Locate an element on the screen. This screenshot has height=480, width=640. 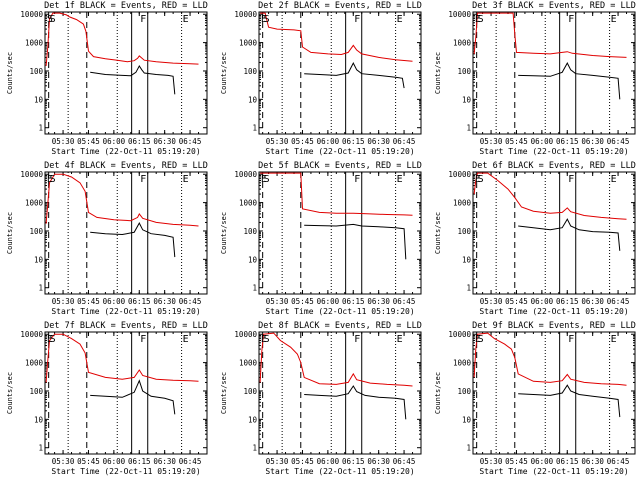
chart-title: Det 7f BLACK = Events, RED = LLD is located at coordinates (126, 326).